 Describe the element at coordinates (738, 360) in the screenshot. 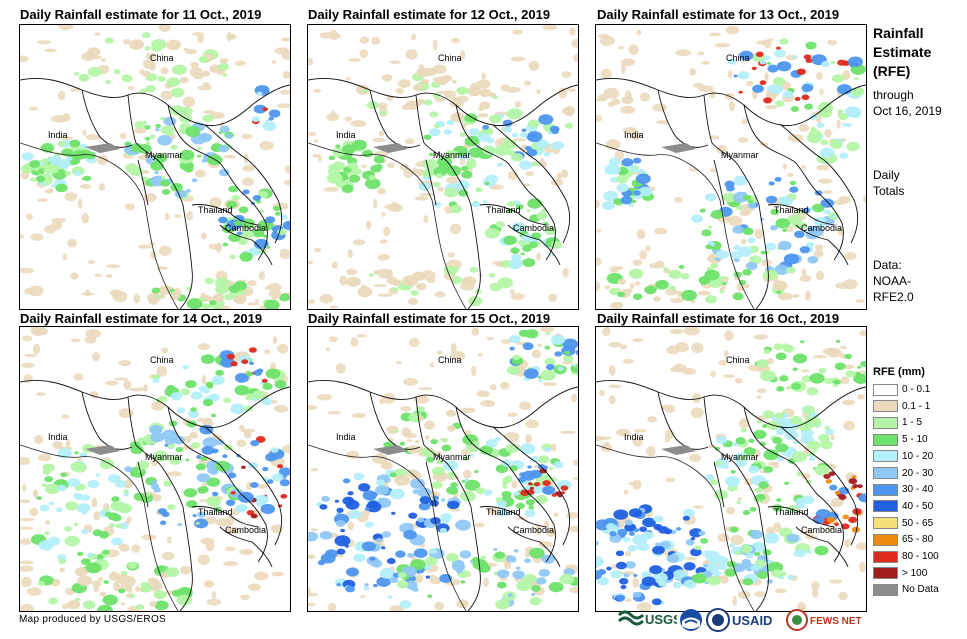

I see `map-label-china: China` at that location.